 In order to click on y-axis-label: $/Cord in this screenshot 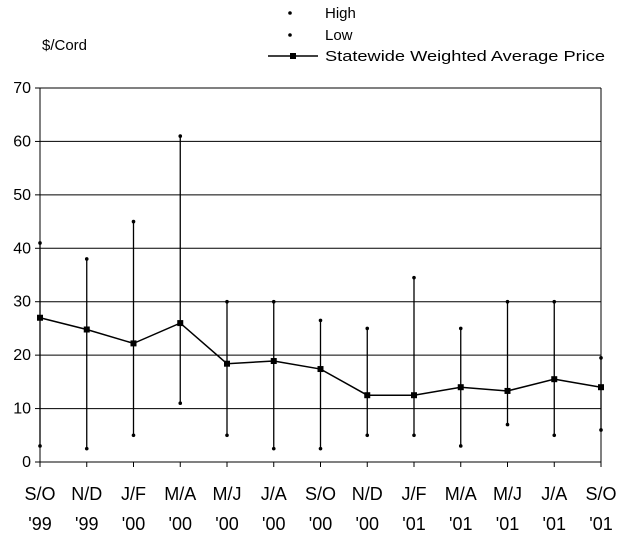, I will do `click(65, 45)`.